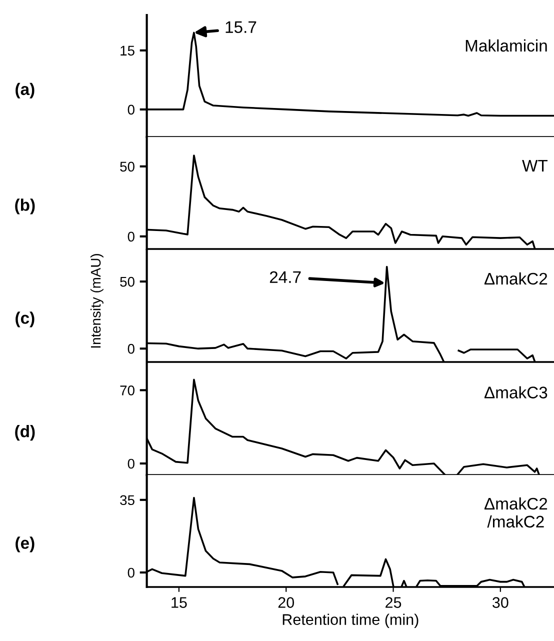  I want to click on y-tick-label: 15, so click(127, 51).